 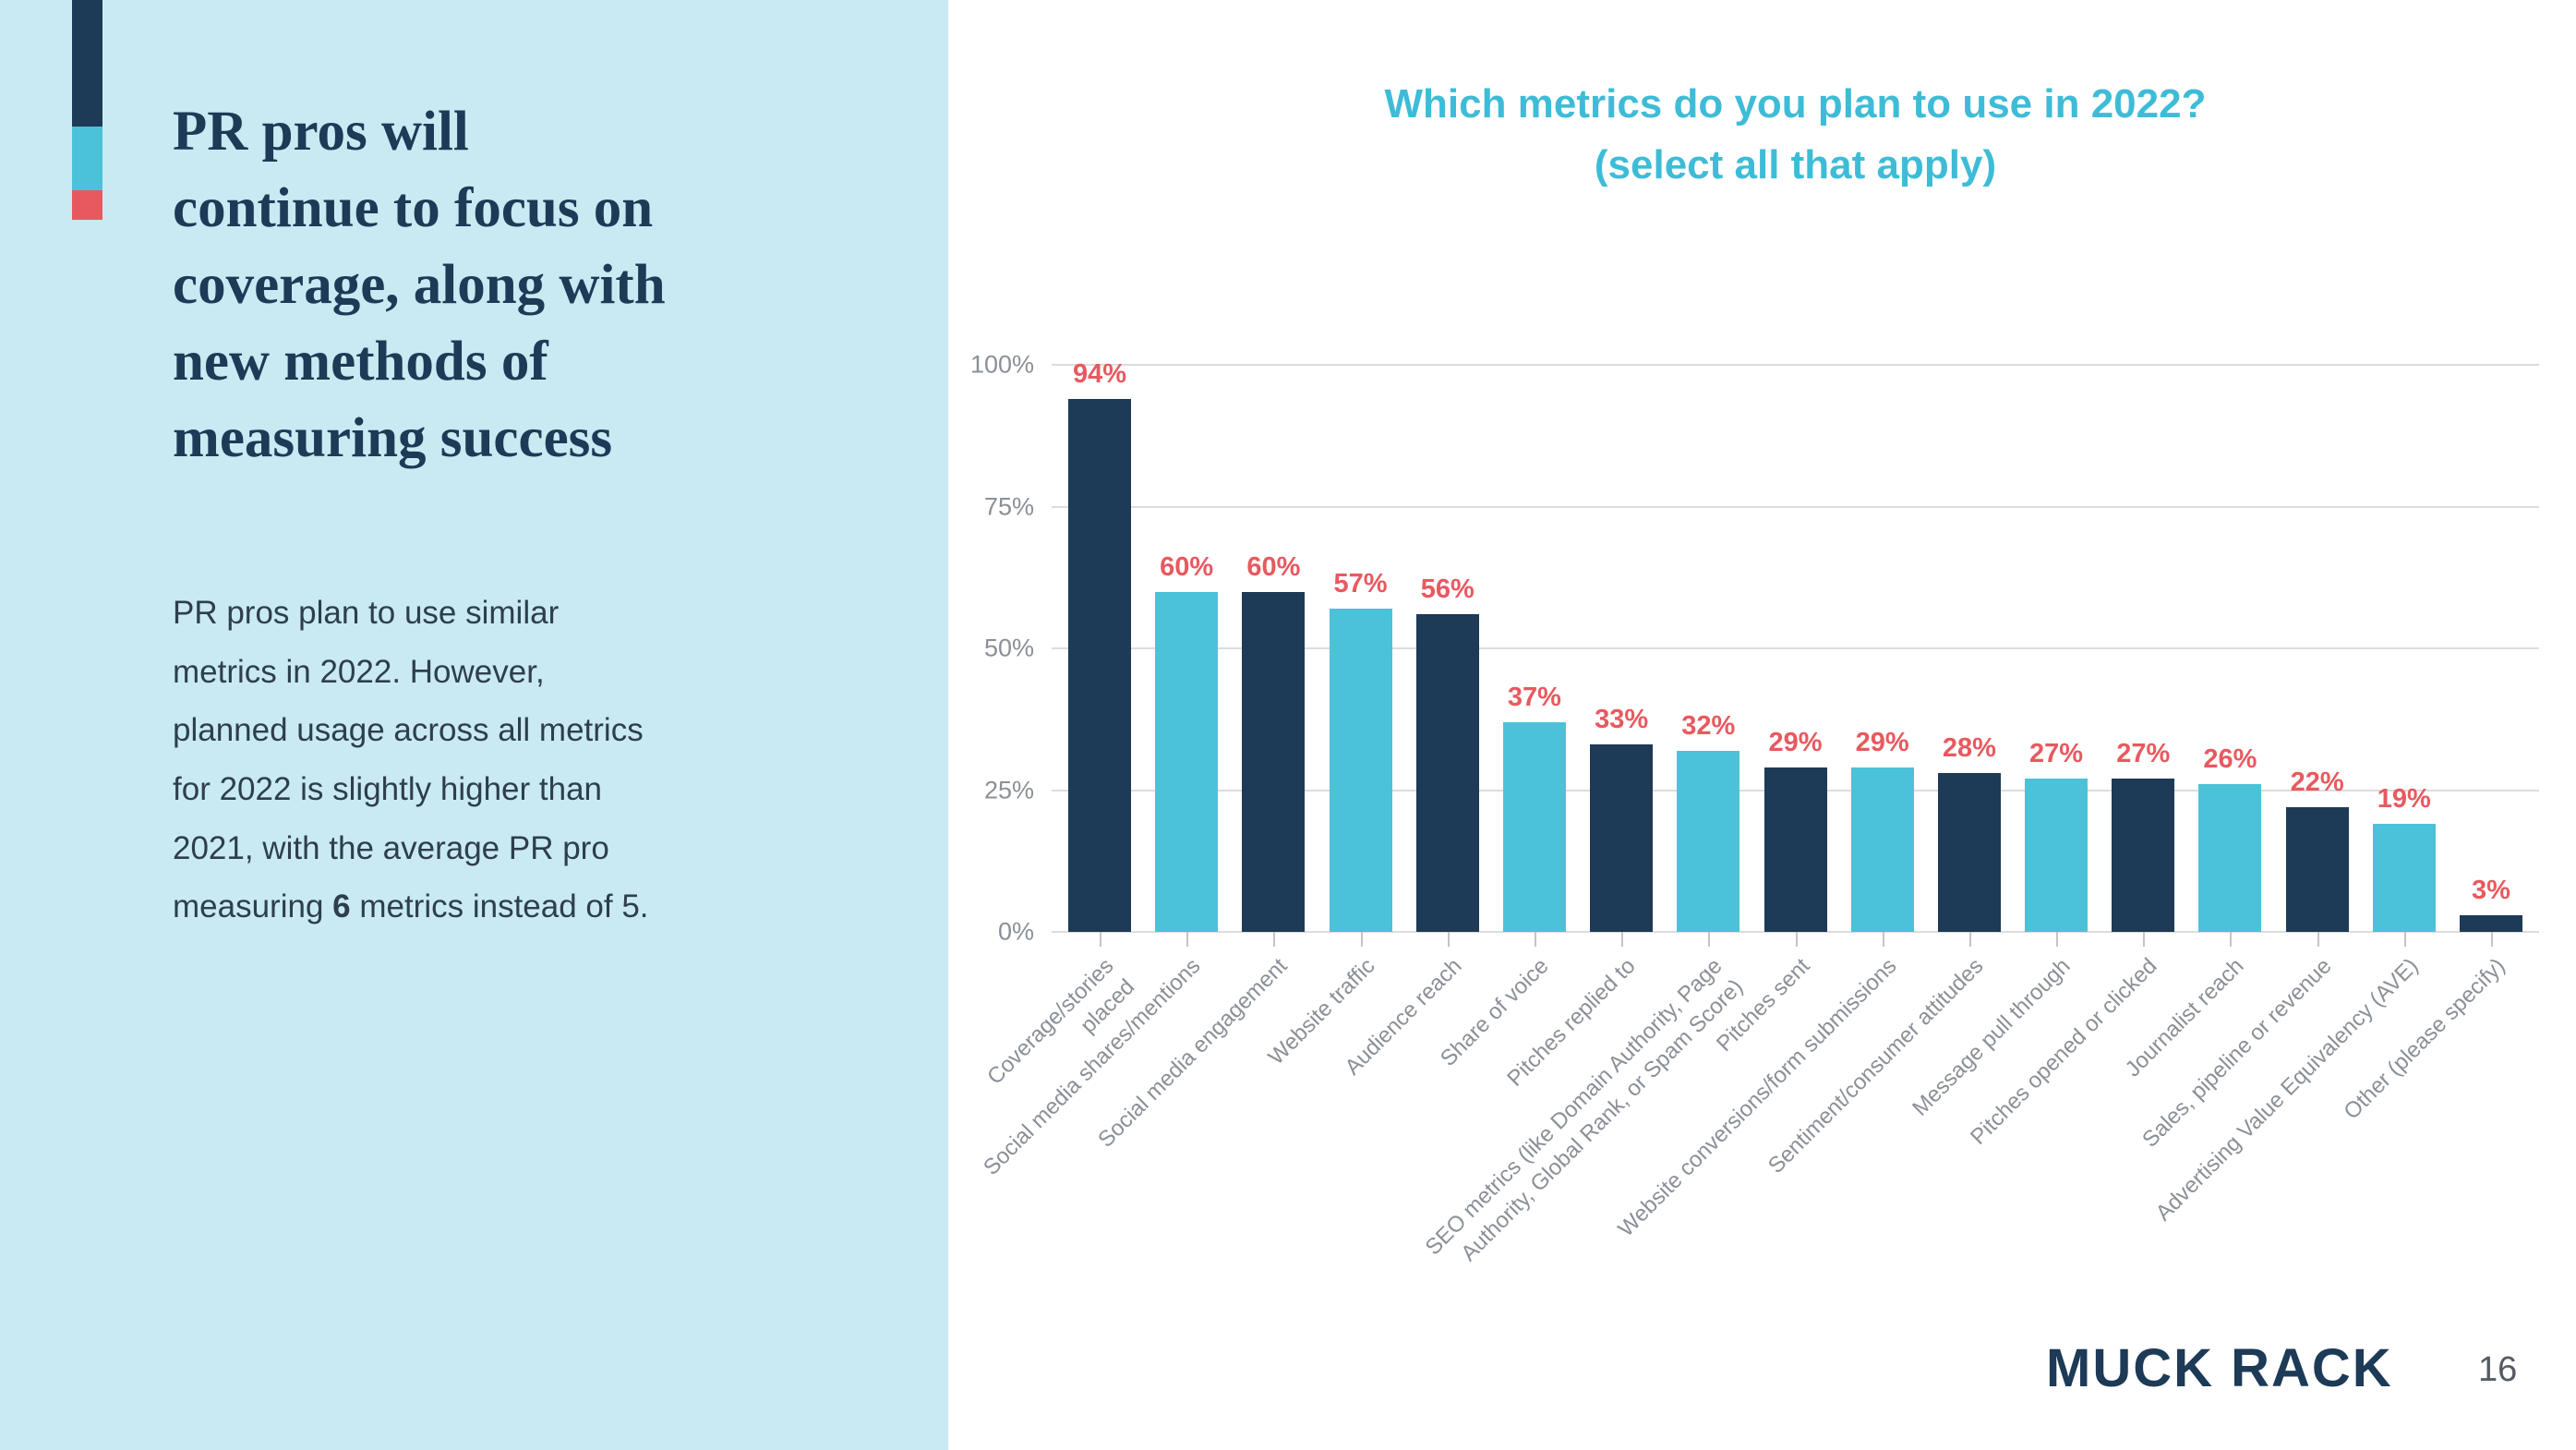 I want to click on x-axis-label: Website traffic, so click(x=1321, y=1011).